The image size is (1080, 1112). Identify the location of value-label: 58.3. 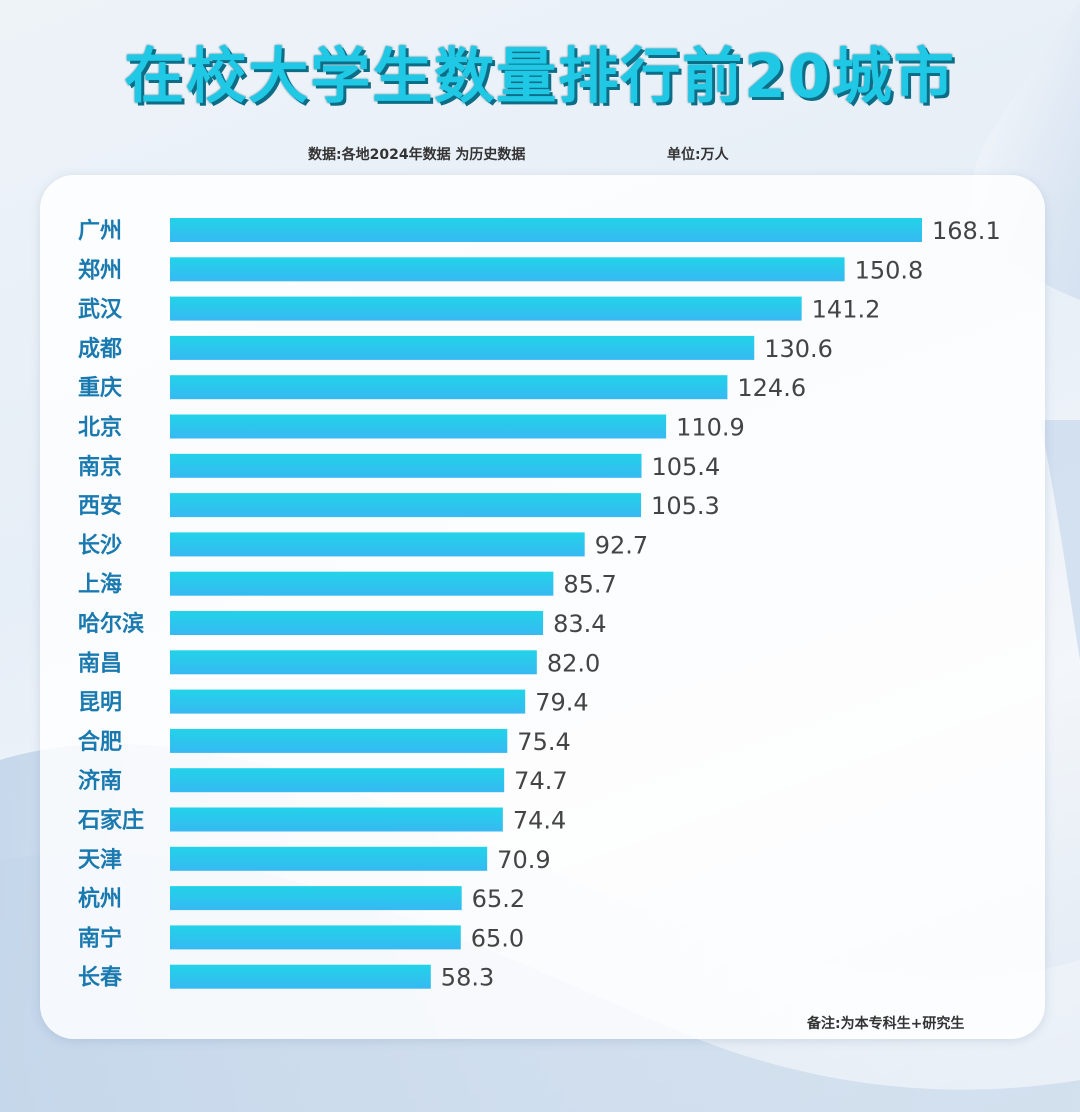
(467, 978).